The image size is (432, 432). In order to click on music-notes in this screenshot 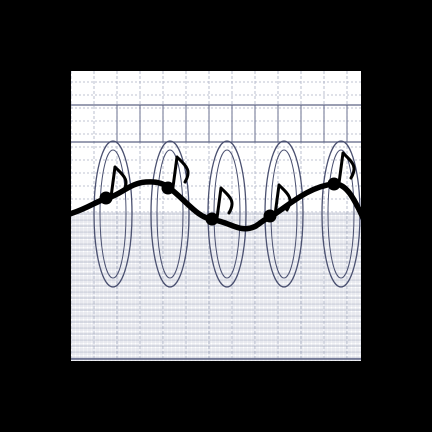, I will do `click(227, 188)`.